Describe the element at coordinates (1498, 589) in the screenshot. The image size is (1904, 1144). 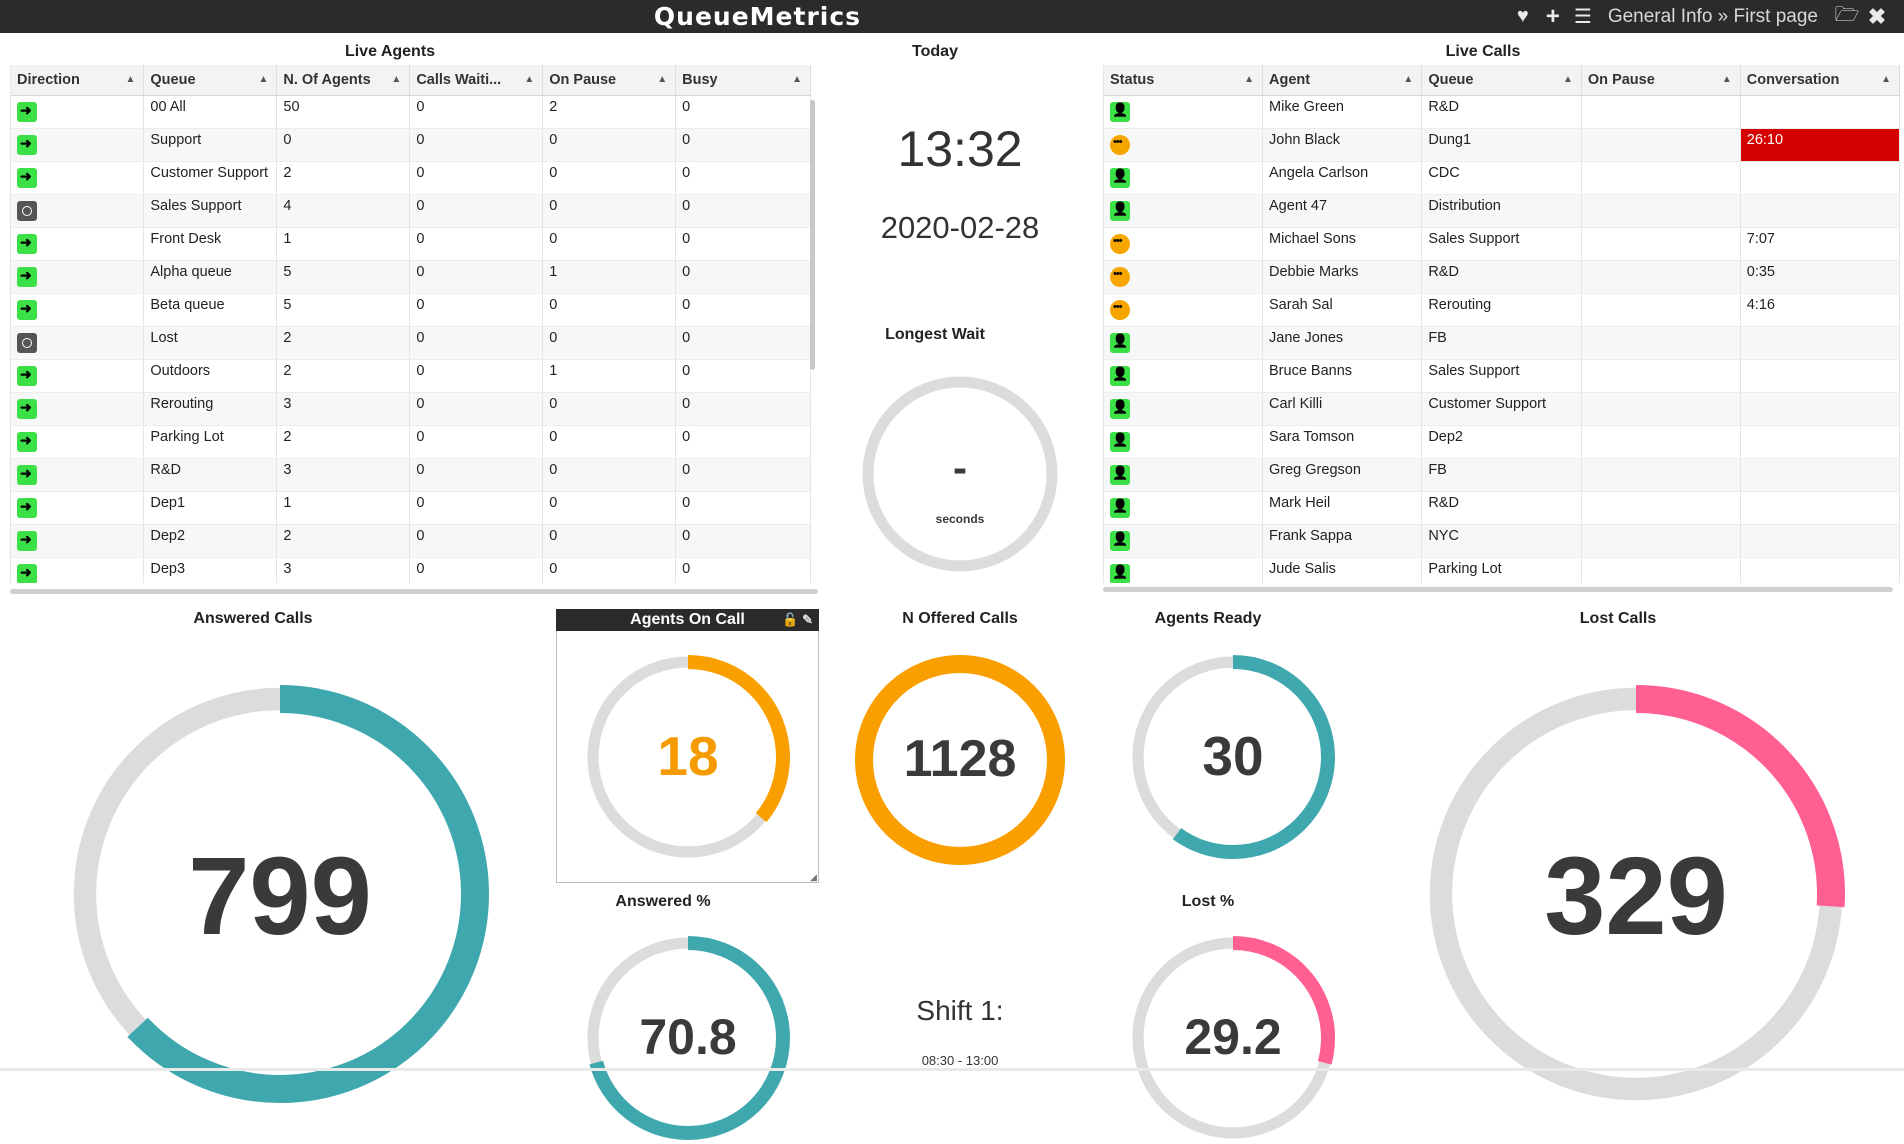
I see `live-calls-hscroll` at that location.